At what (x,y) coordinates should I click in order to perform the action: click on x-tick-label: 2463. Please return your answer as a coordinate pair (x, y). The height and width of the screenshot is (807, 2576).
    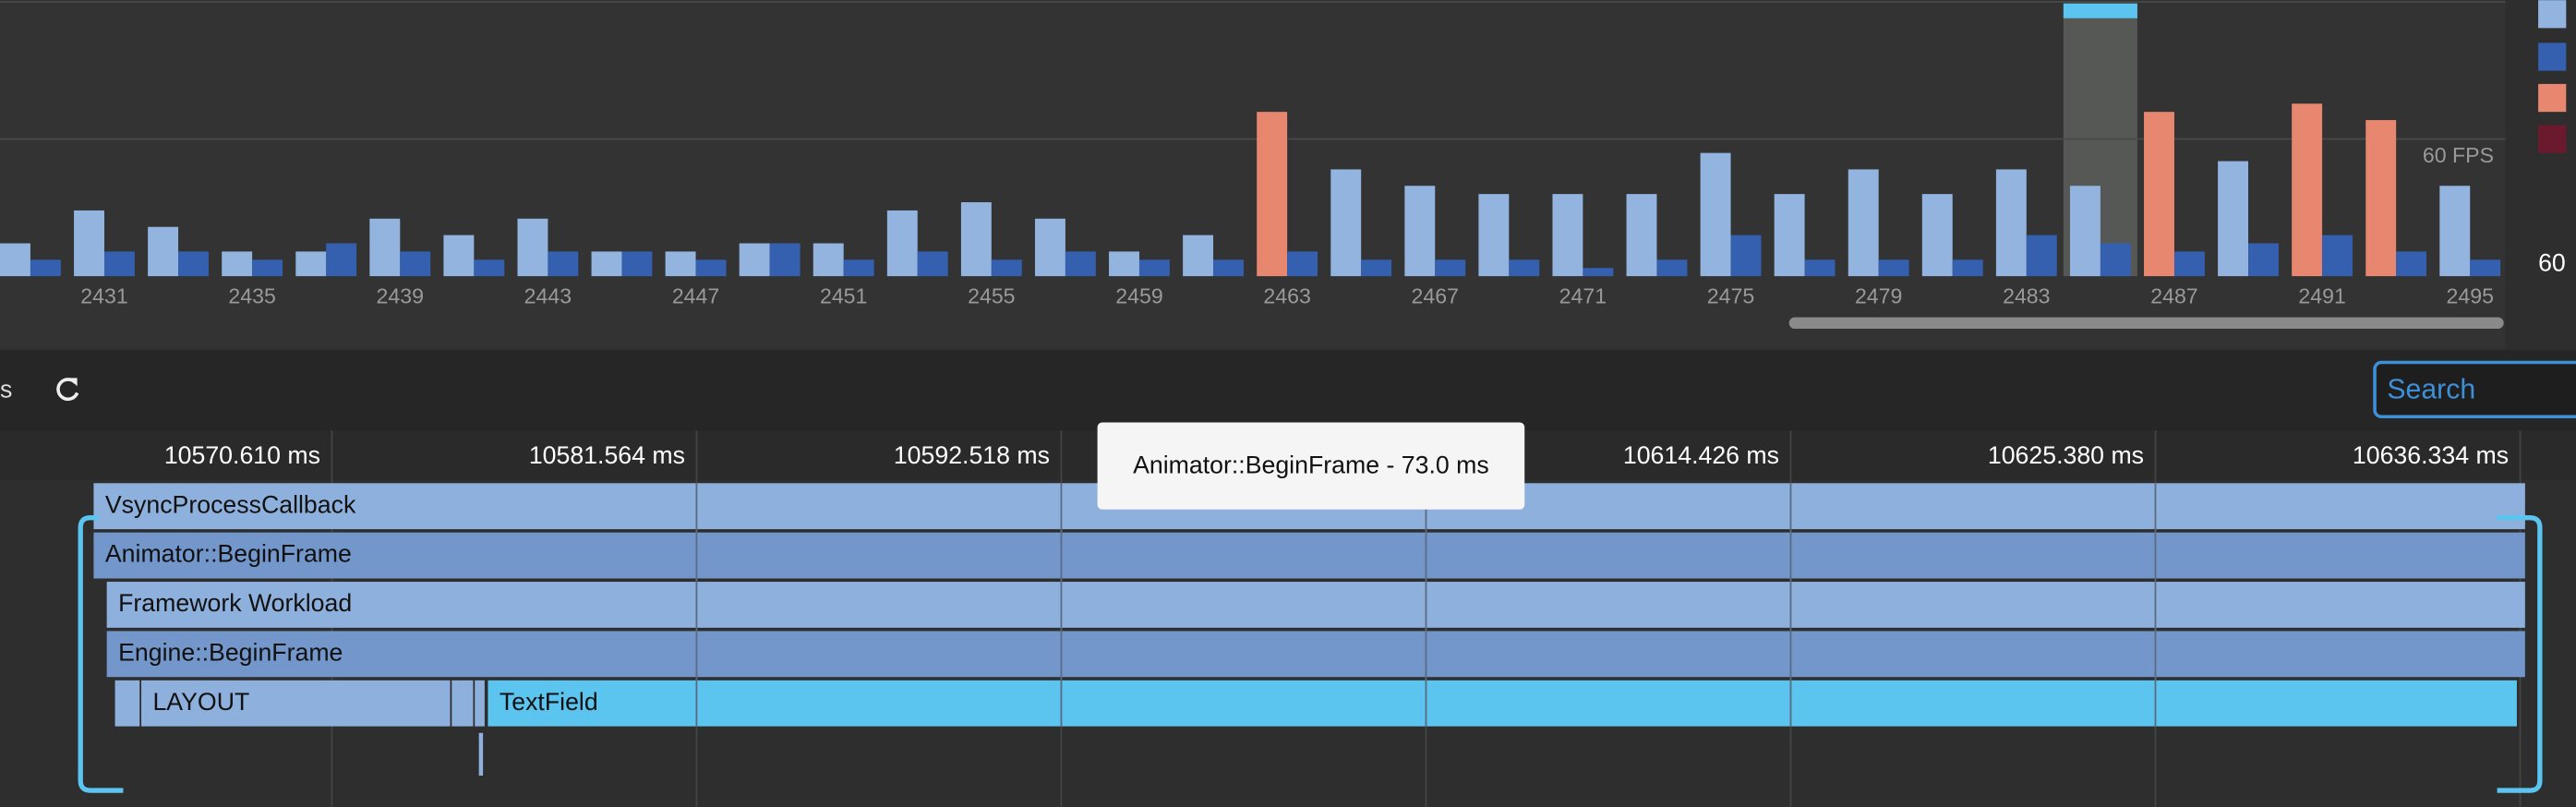
    Looking at the image, I should click on (1286, 295).